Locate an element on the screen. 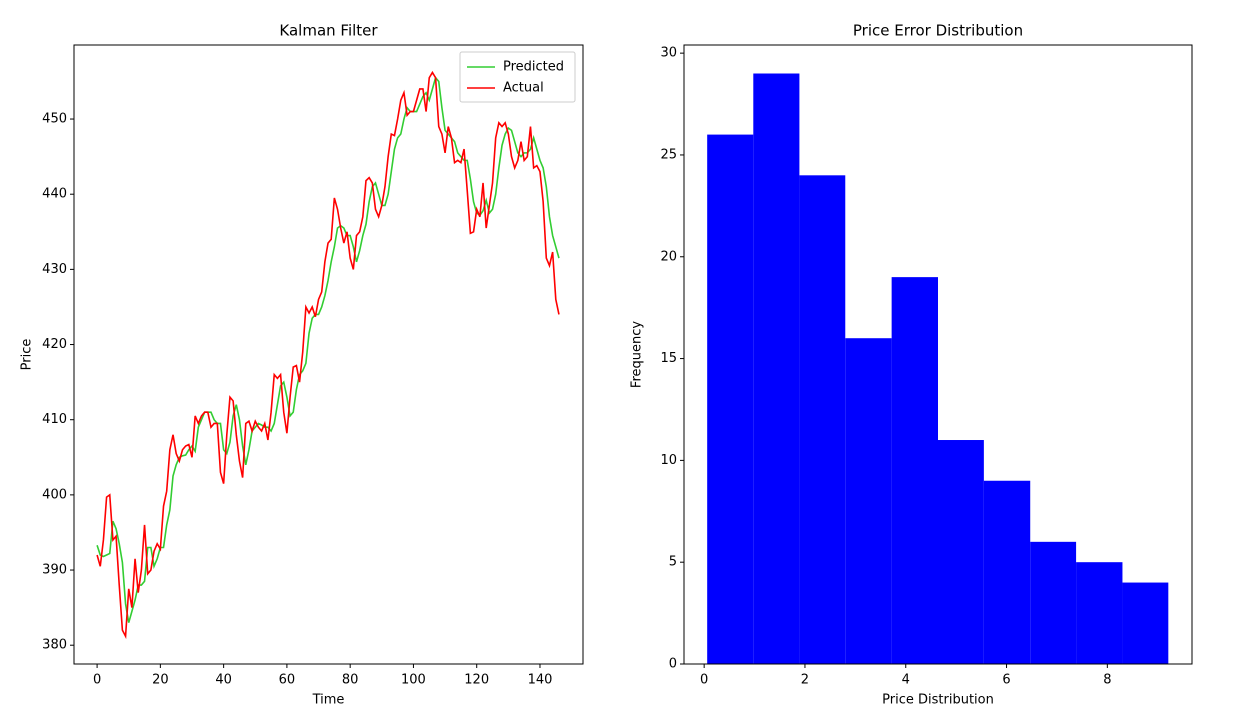 This screenshot has width=1238, height=723. x-tick-label: 8 is located at coordinates (1107, 680).